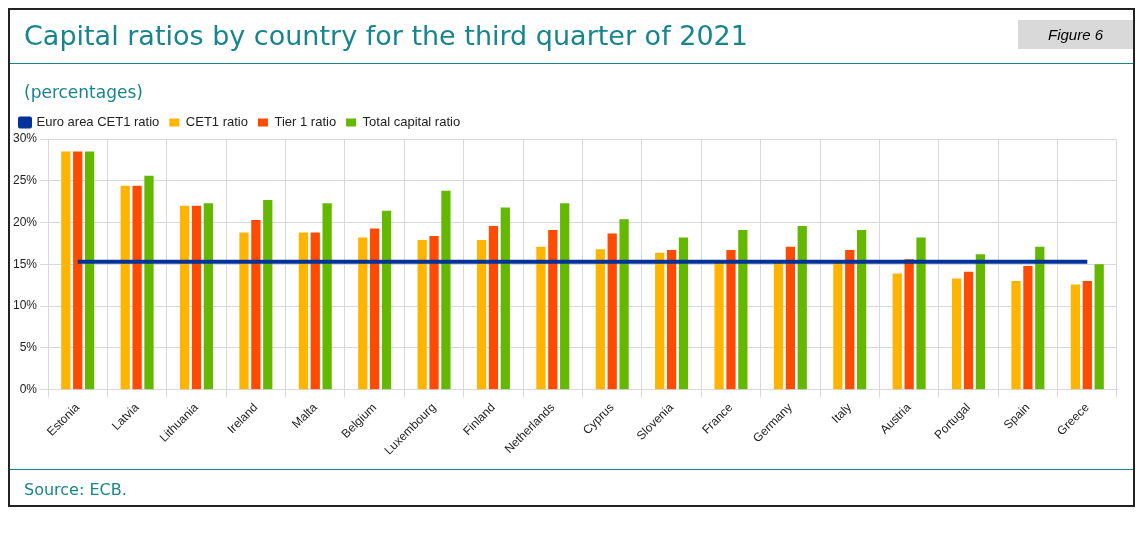  What do you see at coordinates (1075, 34) in the screenshot?
I see `caption: Figure 6` at bounding box center [1075, 34].